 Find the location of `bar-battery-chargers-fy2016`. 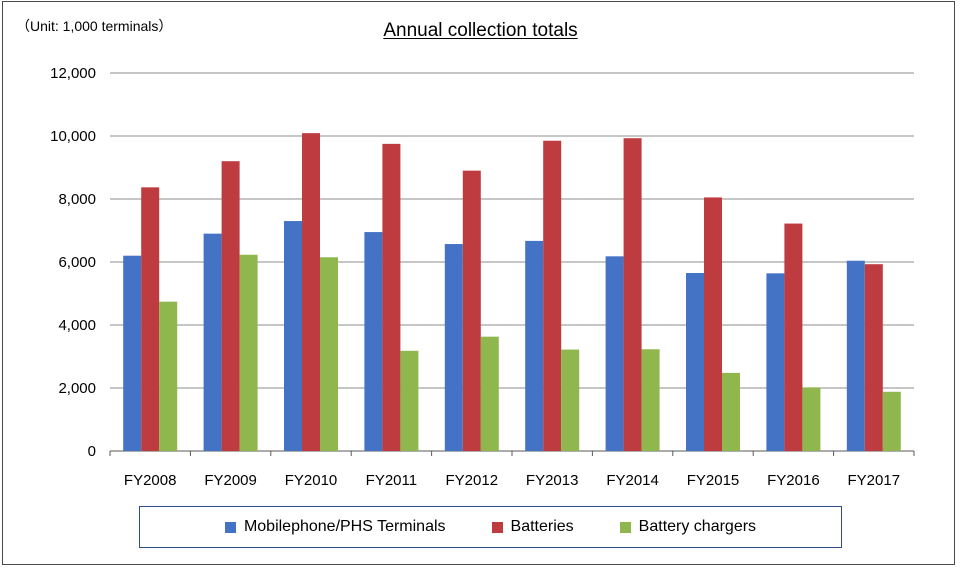

bar-battery-chargers-fy2016 is located at coordinates (811, 419).